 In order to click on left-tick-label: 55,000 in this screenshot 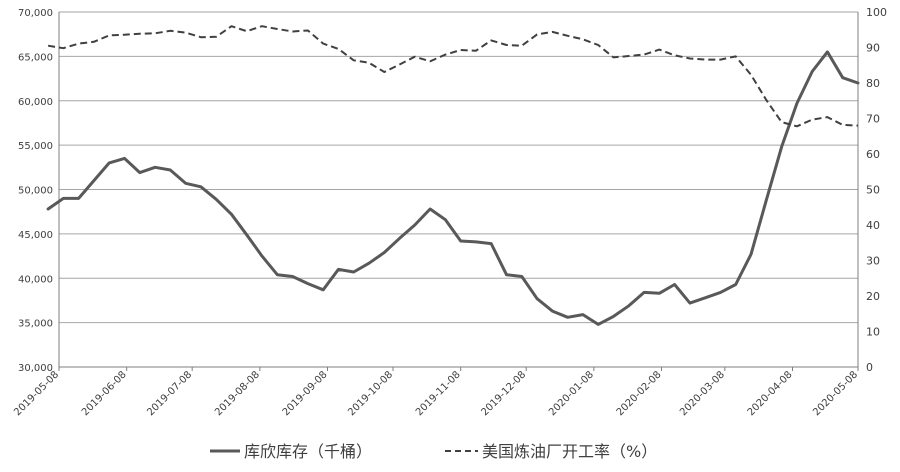, I will do `click(35, 146)`.